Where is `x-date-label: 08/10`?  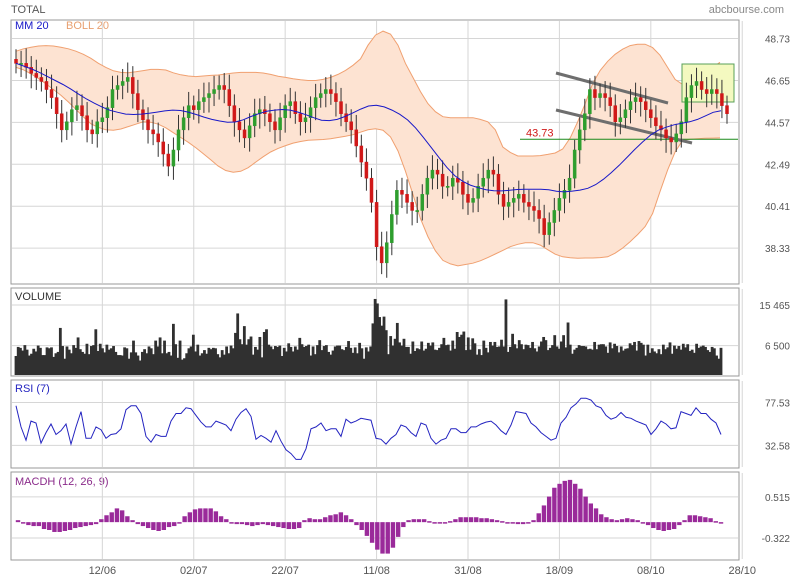
x-date-label: 08/10 is located at coordinates (651, 571).